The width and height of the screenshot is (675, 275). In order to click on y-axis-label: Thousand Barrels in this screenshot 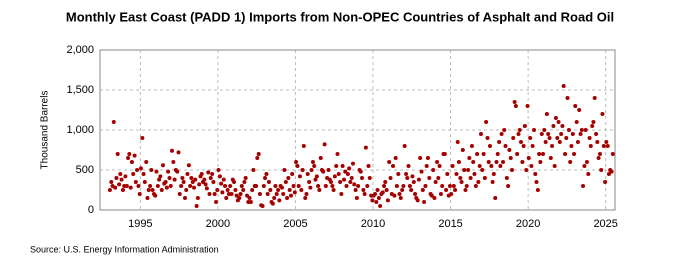, I will do `click(45, 130)`.